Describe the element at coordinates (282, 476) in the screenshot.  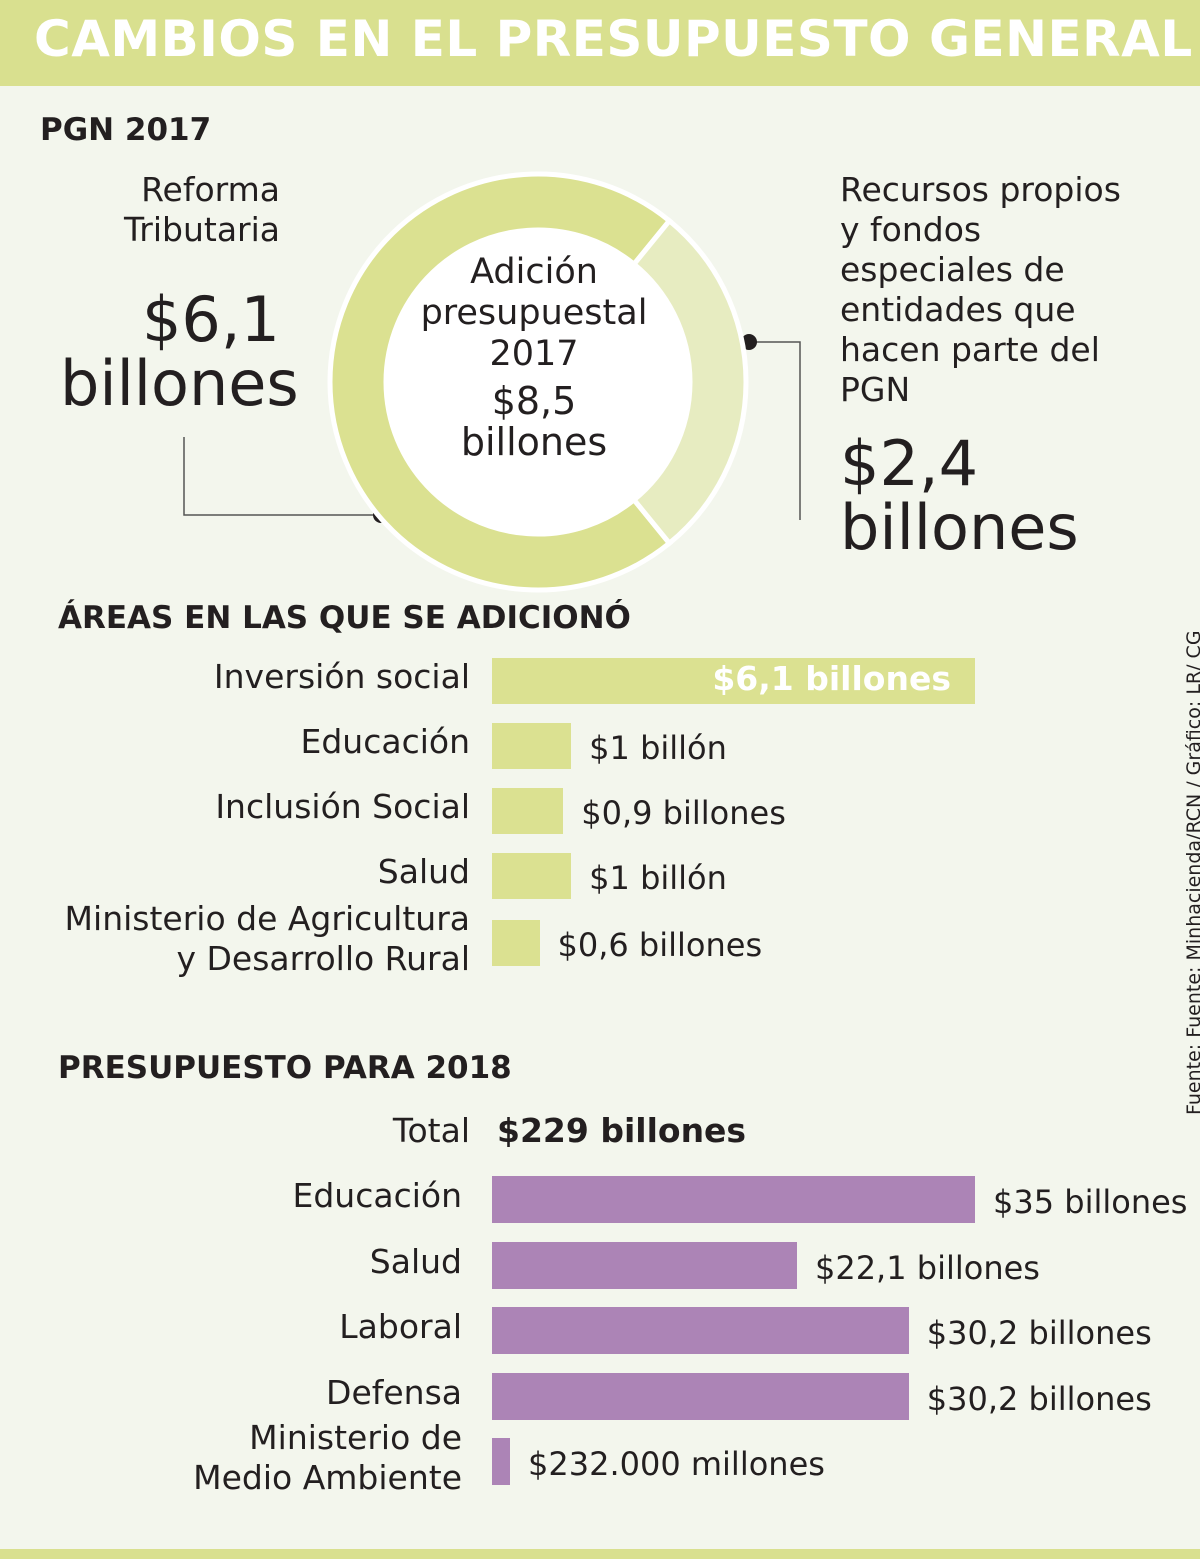
I see `left-leader-line` at that location.